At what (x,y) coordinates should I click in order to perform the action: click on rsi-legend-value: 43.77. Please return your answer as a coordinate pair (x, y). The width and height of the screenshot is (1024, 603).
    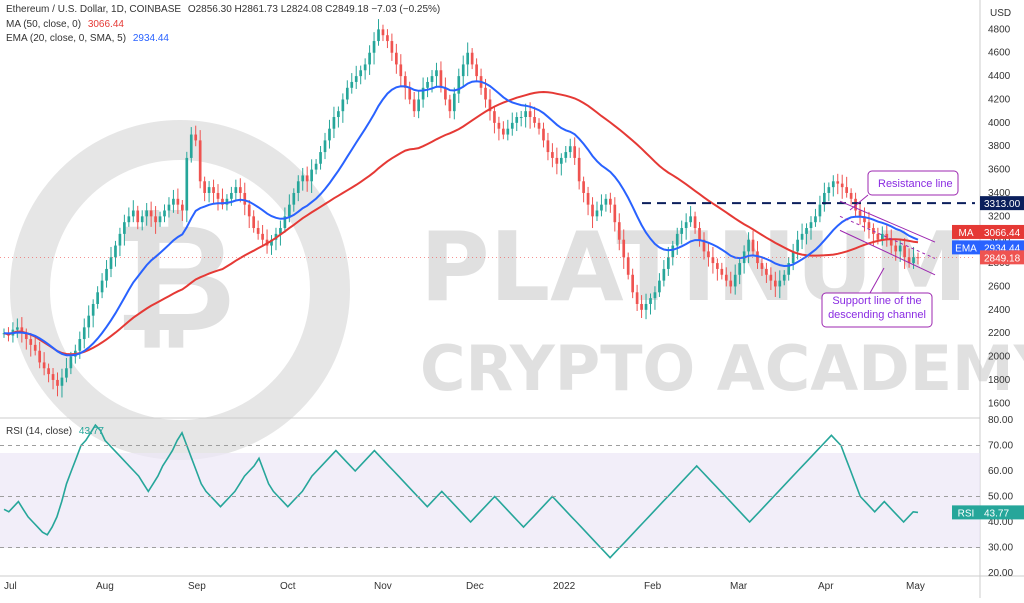
    Looking at the image, I should click on (91, 431).